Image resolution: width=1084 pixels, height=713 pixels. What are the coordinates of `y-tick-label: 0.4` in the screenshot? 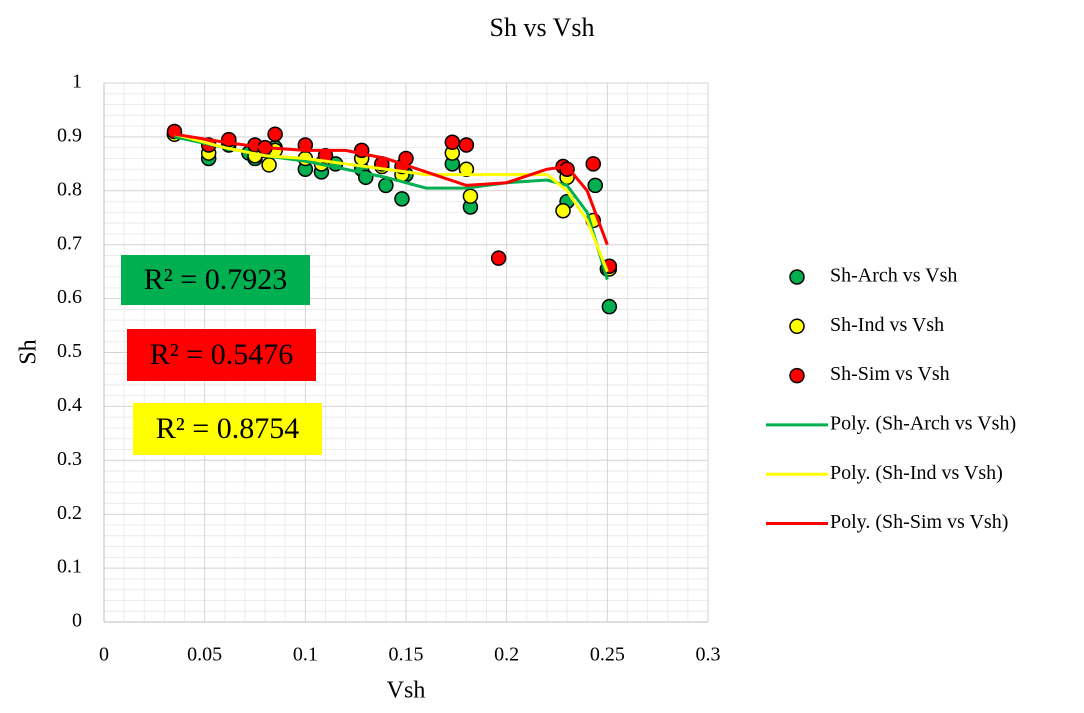 It's located at (69, 405).